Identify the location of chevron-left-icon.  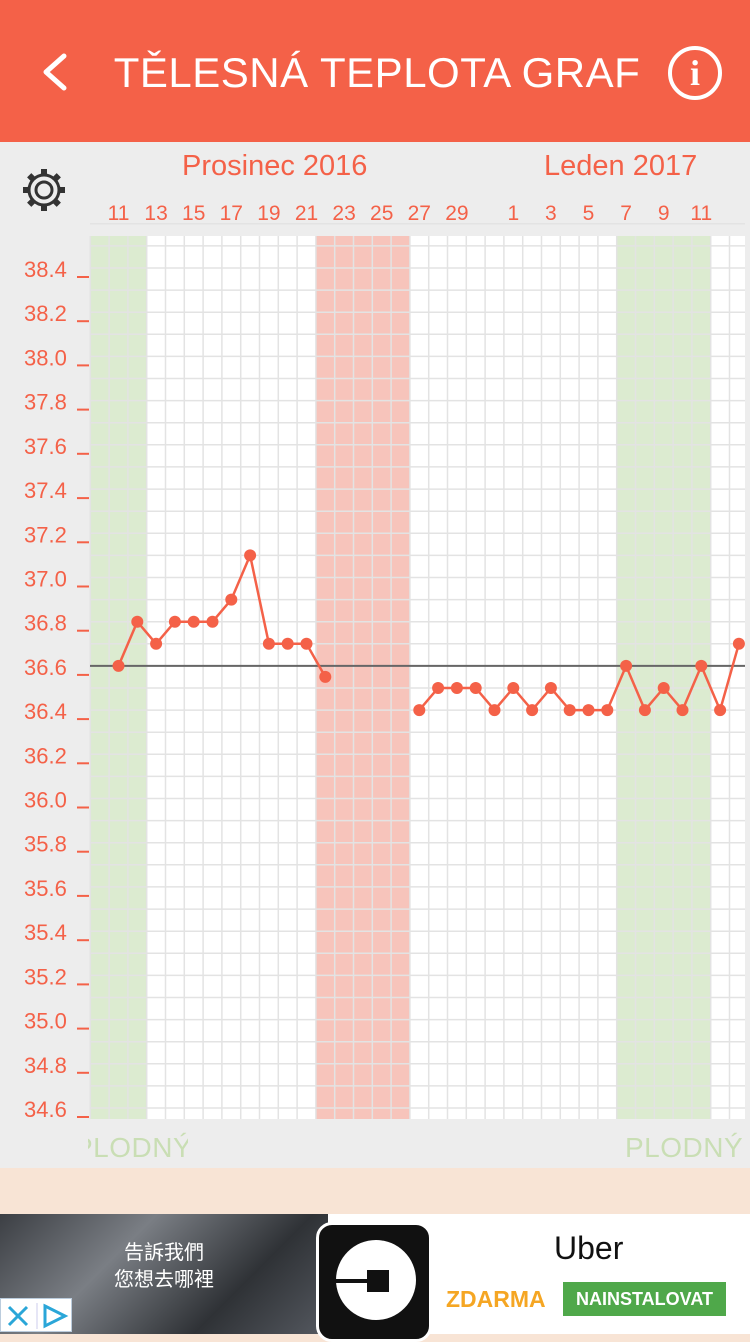
(55, 72).